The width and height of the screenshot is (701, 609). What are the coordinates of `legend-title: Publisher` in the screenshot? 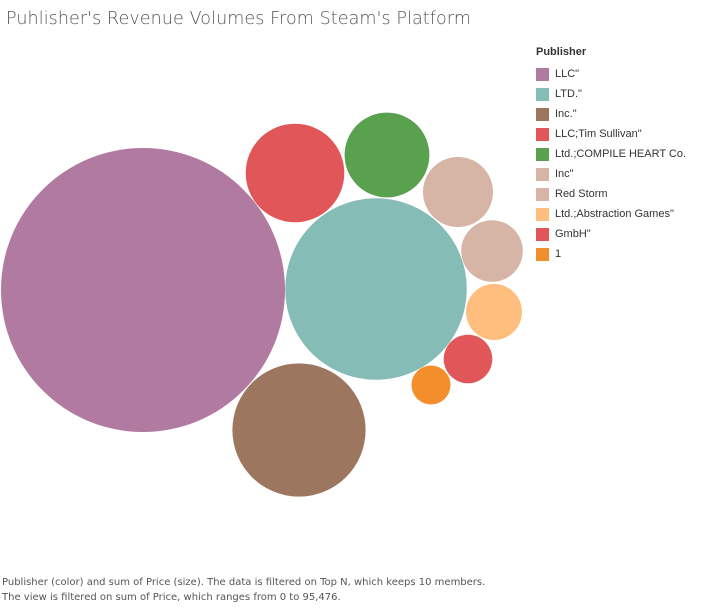 It's located at (561, 52).